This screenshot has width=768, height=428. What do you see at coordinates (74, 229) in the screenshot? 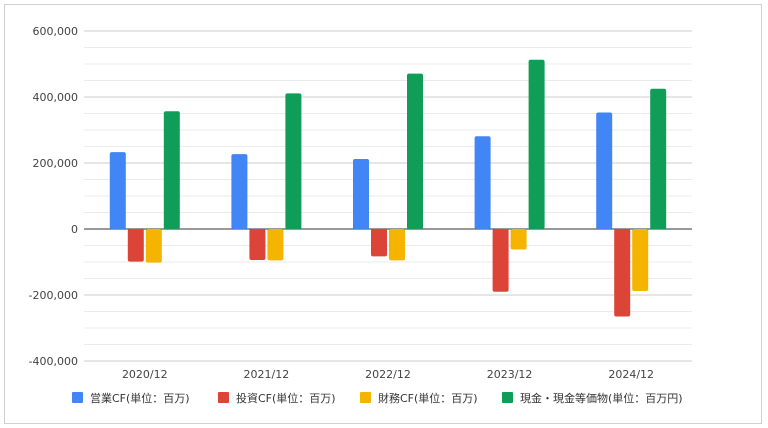
I see `y-tick-label: 0` at bounding box center [74, 229].